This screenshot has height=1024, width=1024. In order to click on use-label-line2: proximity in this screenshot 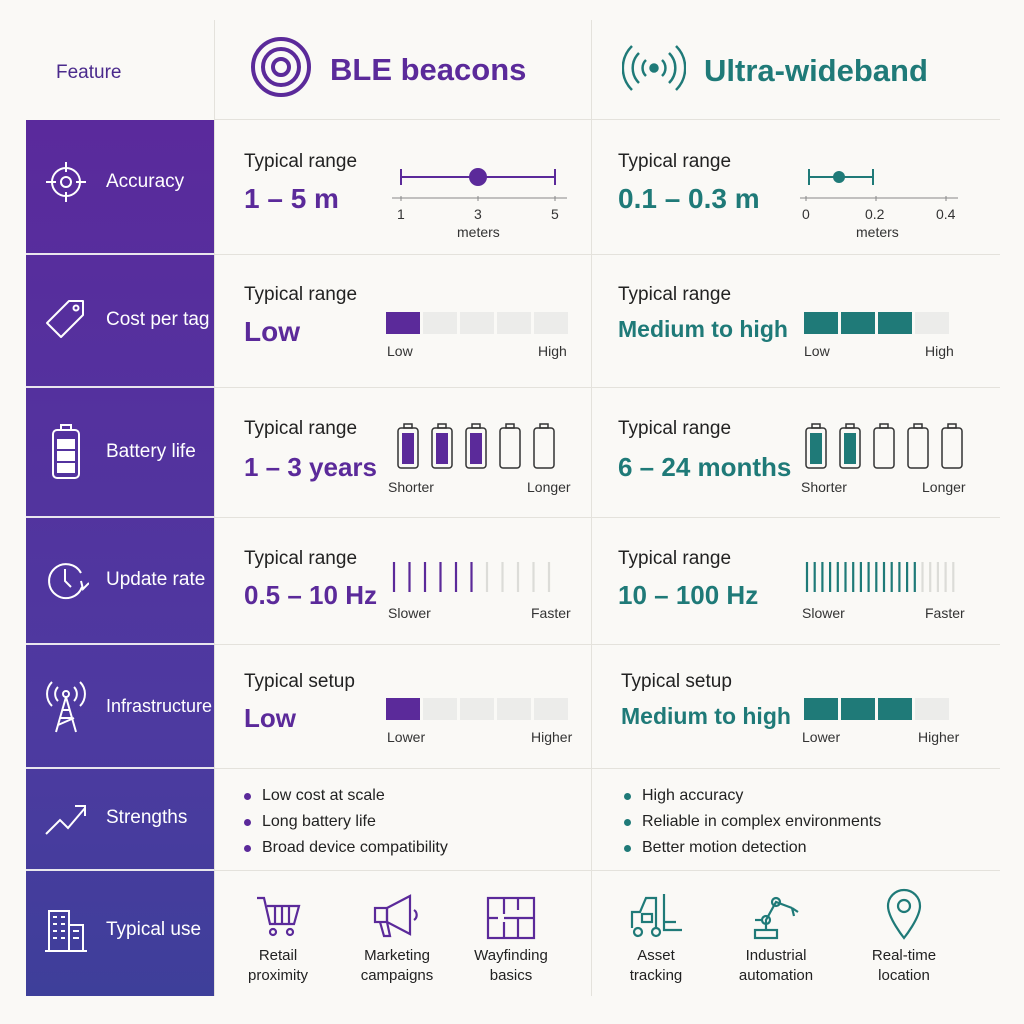, I will do `click(277, 975)`.